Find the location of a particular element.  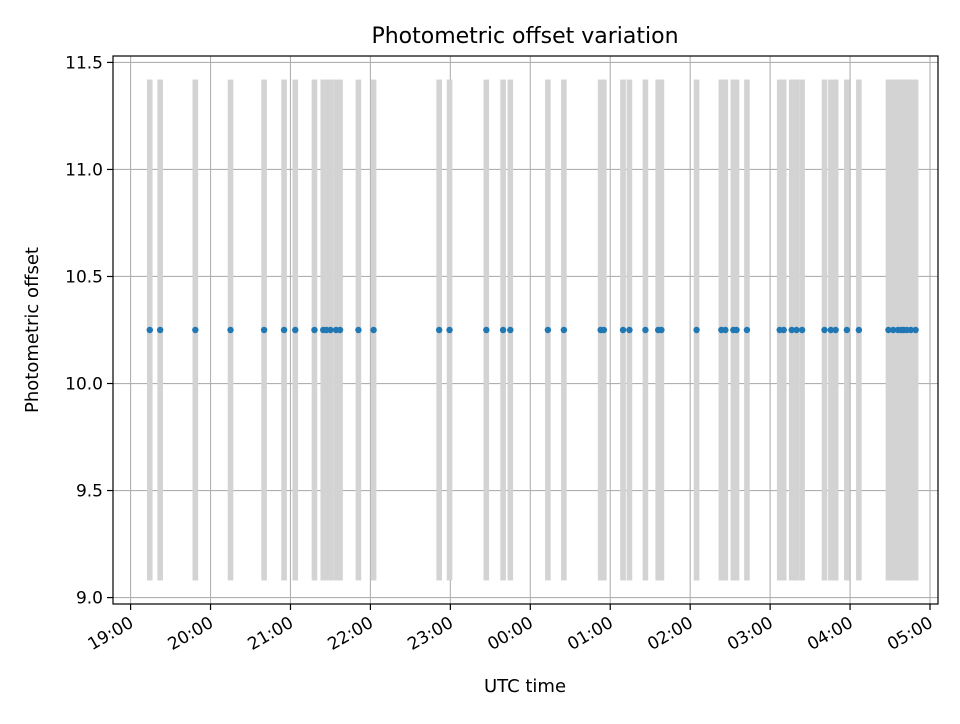

y-tick-label: 10.0 is located at coordinates (84, 385).